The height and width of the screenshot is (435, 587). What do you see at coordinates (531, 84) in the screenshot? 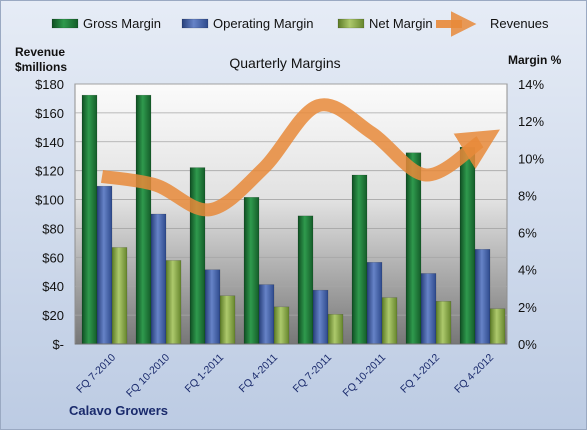
I see `y-right-tick-label: 14%` at bounding box center [531, 84].